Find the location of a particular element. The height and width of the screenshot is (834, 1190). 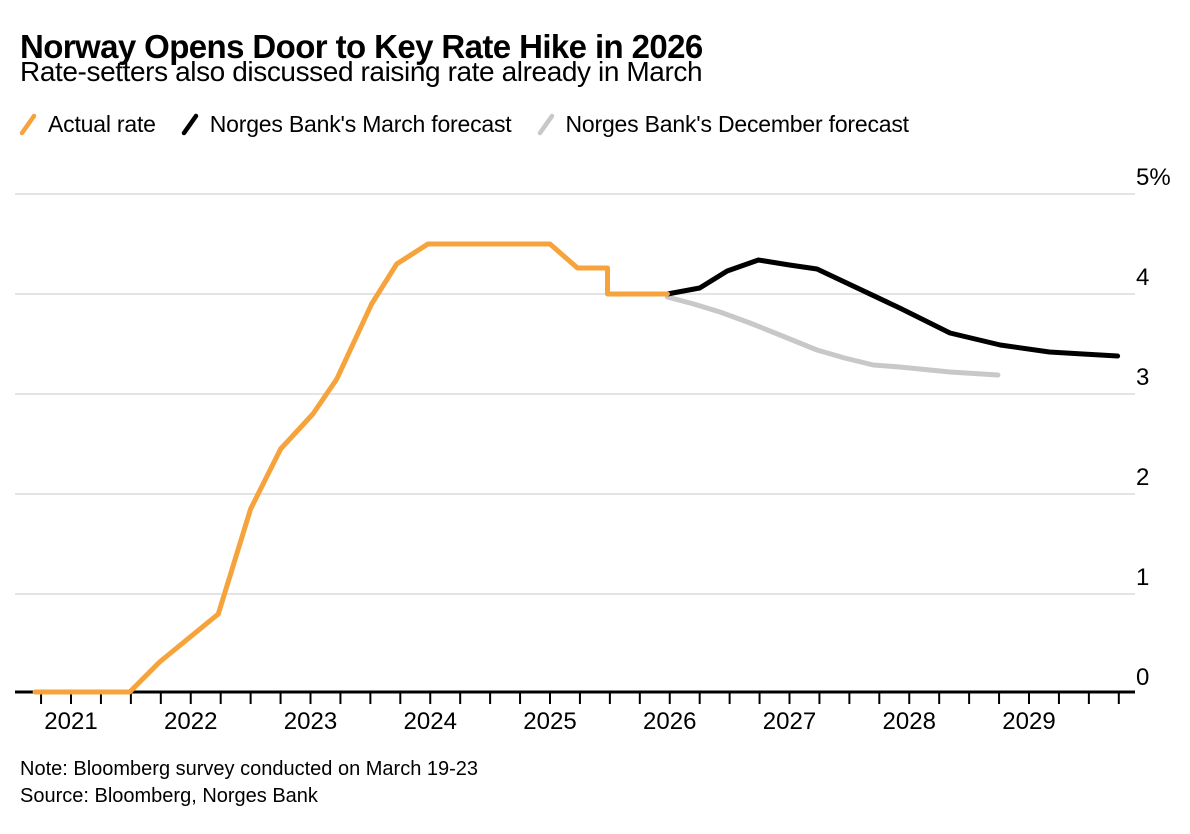

x-axis-label-2023: 2023 is located at coordinates (310, 721).